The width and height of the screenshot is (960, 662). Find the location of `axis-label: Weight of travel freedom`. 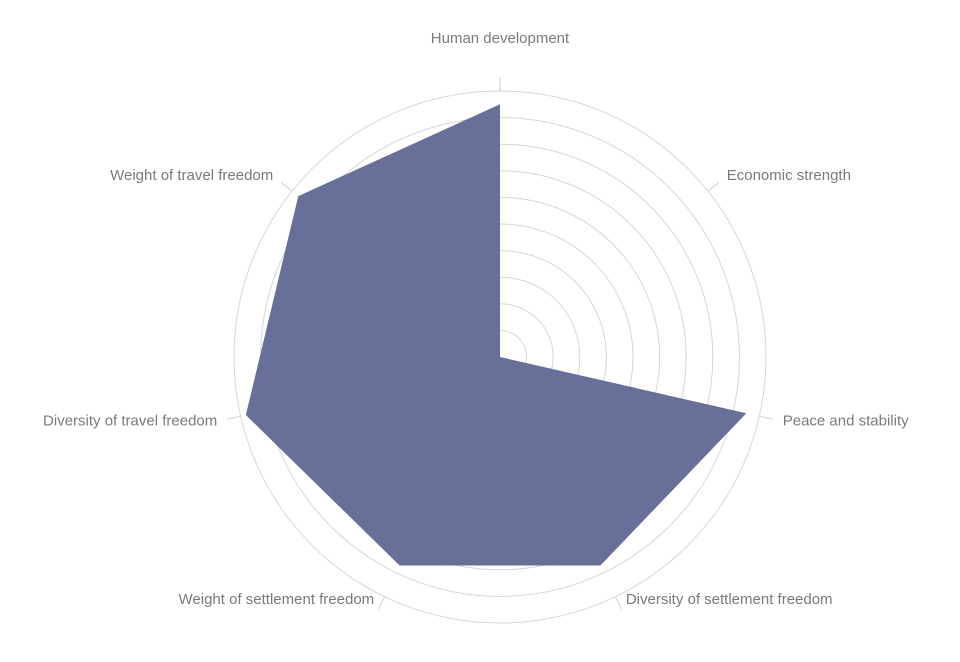

axis-label: Weight of travel freedom is located at coordinates (191, 175).